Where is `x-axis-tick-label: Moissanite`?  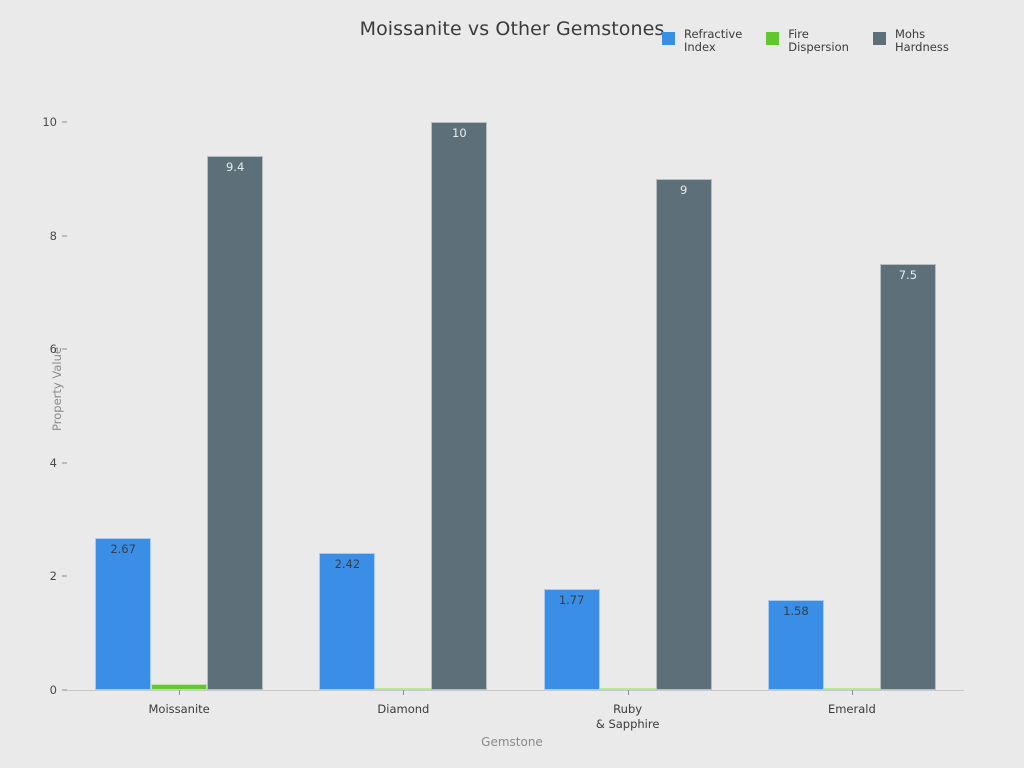 x-axis-tick-label: Moissanite is located at coordinates (179, 709).